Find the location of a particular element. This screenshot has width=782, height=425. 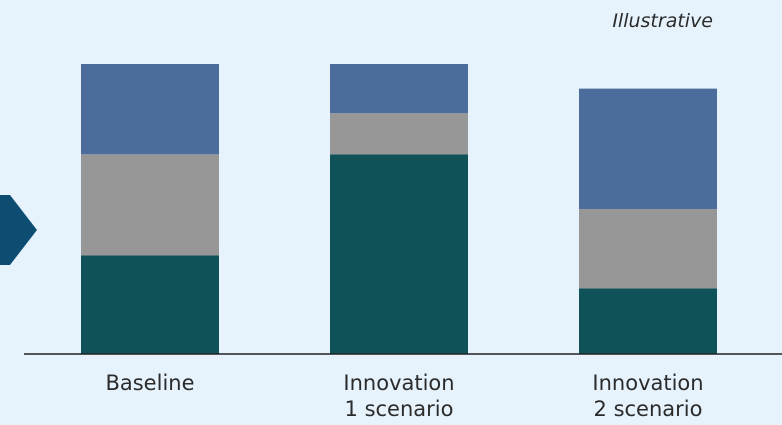

category-label-innovation-1: Innovation 1 scenario is located at coordinates (399, 396).